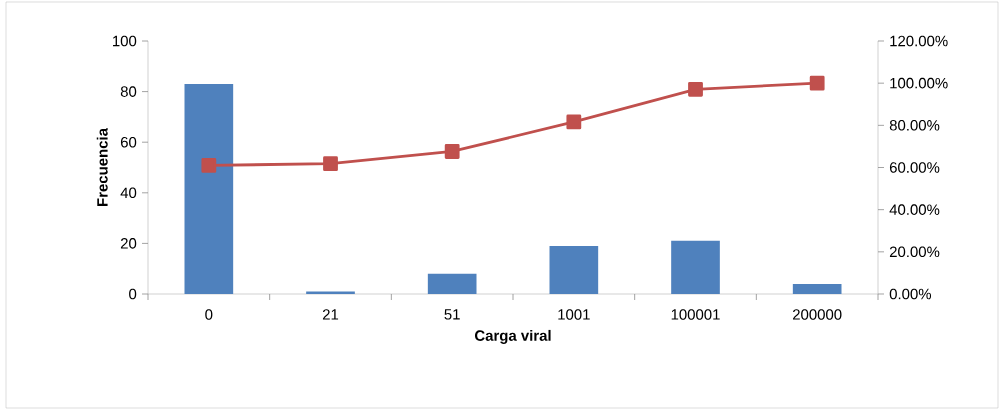 This screenshot has width=1002, height=412. Describe the element at coordinates (919, 83) in the screenshot. I see `y2-tick-label: 100.00%` at that location.